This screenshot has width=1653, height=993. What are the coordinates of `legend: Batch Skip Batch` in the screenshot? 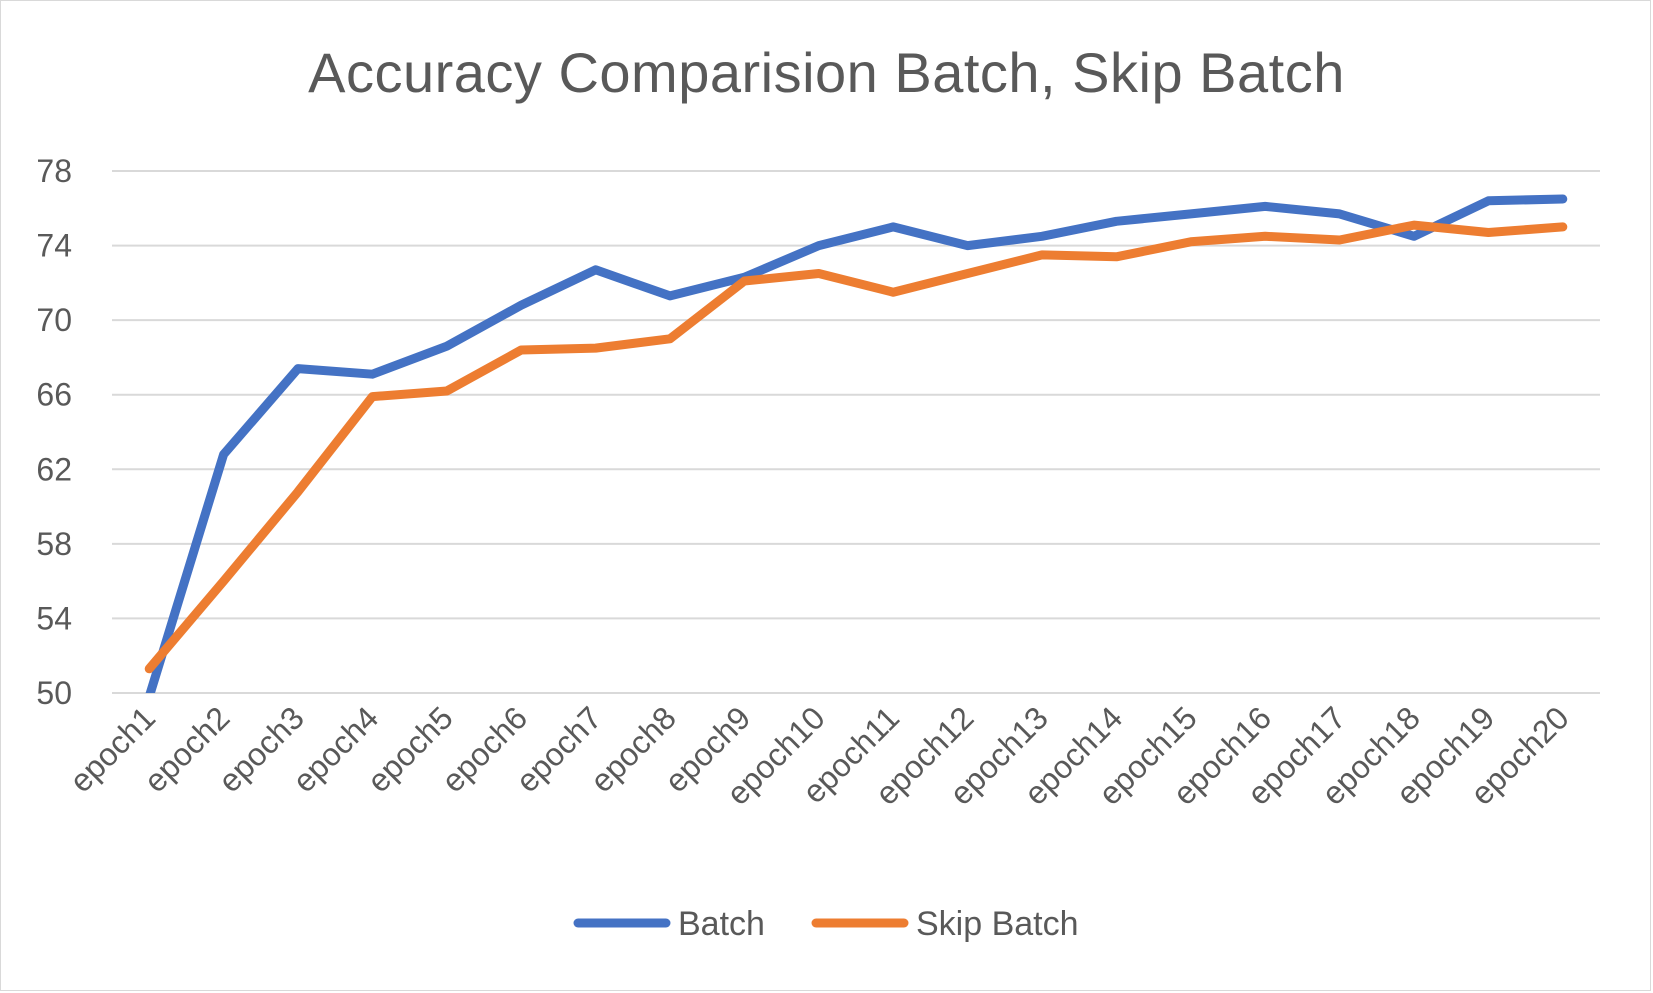 It's located at (826, 924).